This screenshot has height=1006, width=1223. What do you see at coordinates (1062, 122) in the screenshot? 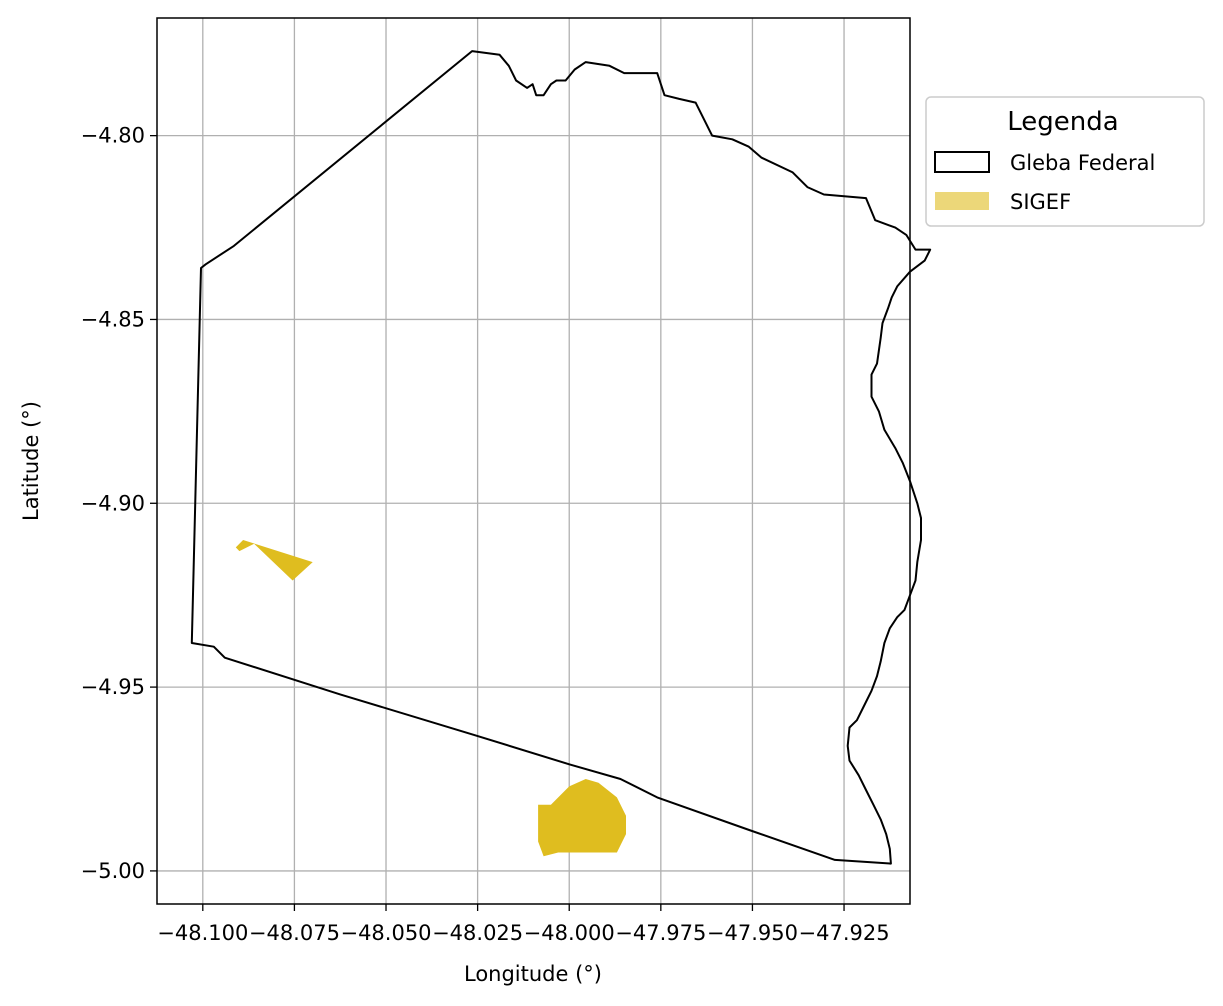
I see `legend-title: Legenda` at bounding box center [1062, 122].